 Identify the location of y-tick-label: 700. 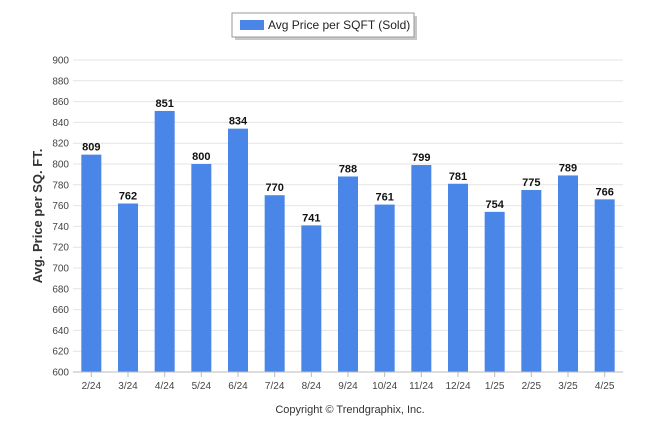
(60, 269).